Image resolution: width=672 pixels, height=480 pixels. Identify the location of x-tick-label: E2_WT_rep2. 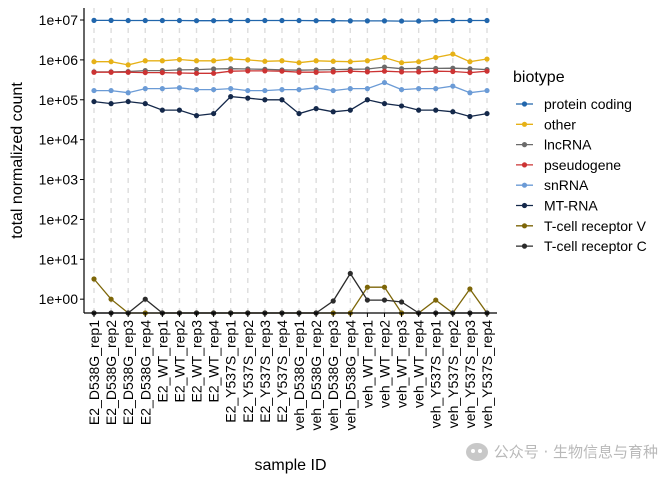
(179, 361).